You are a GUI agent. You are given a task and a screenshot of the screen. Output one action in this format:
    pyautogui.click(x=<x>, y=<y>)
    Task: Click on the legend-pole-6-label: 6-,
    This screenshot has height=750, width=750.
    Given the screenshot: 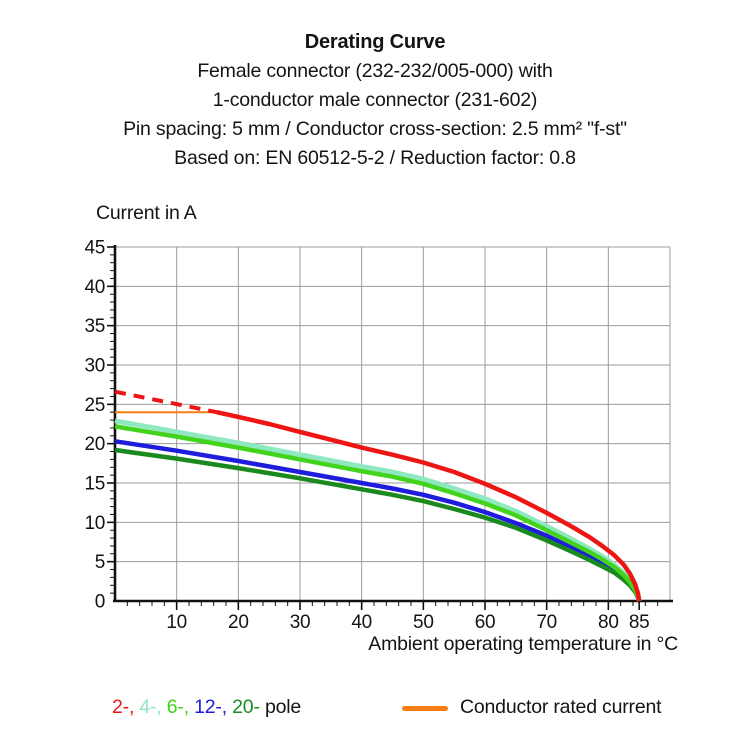 What is the action you would take?
    pyautogui.click(x=180, y=707)
    